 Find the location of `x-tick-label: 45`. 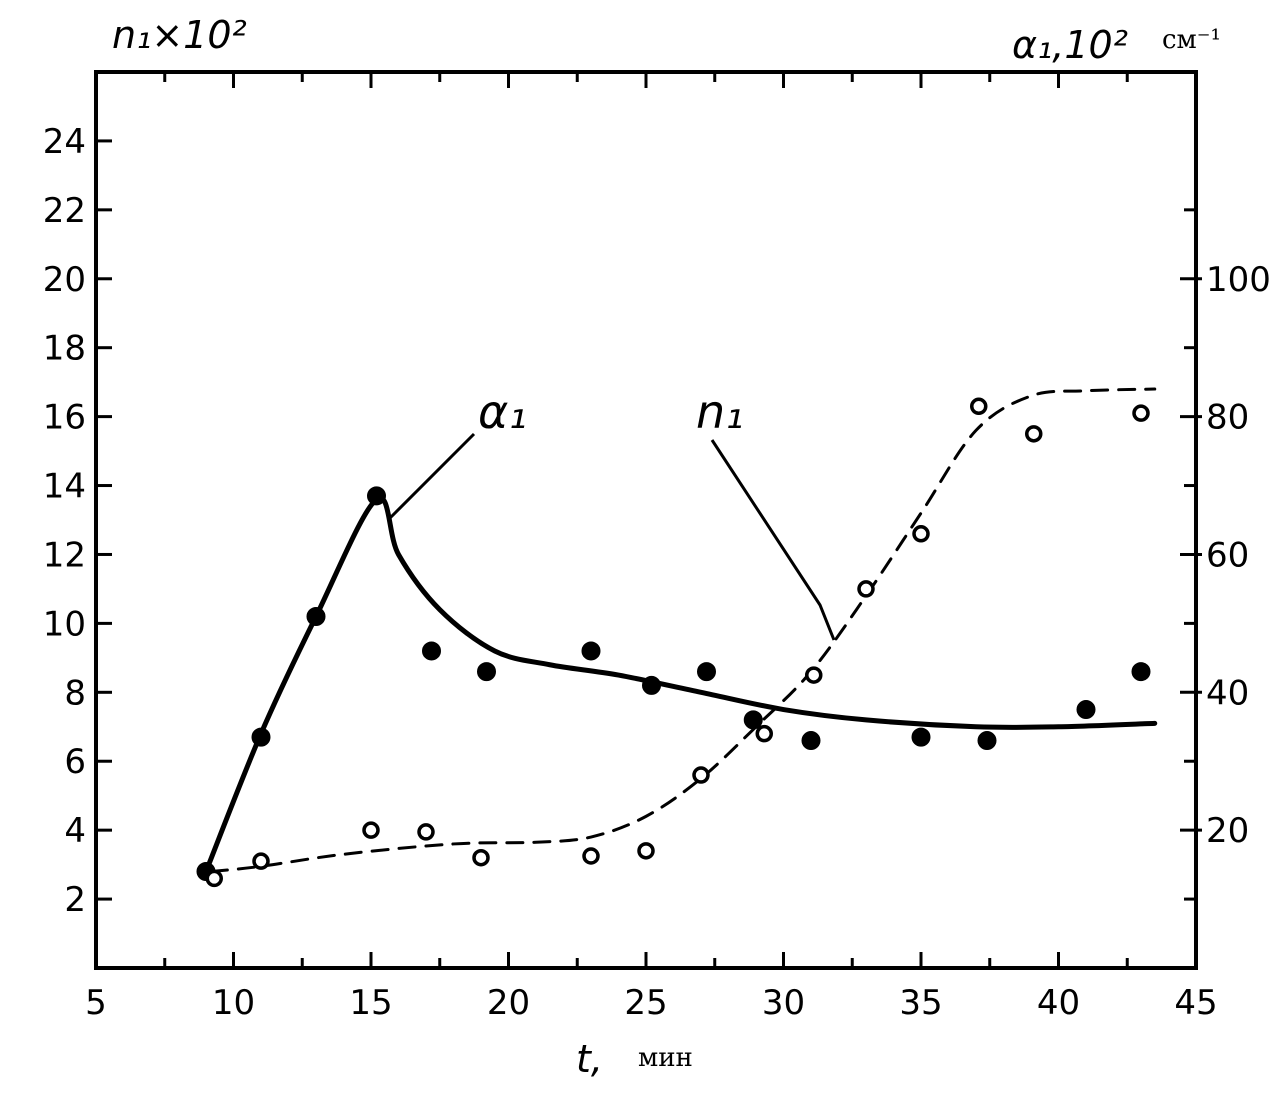

x-tick-label: 45 is located at coordinates (1195, 1003).